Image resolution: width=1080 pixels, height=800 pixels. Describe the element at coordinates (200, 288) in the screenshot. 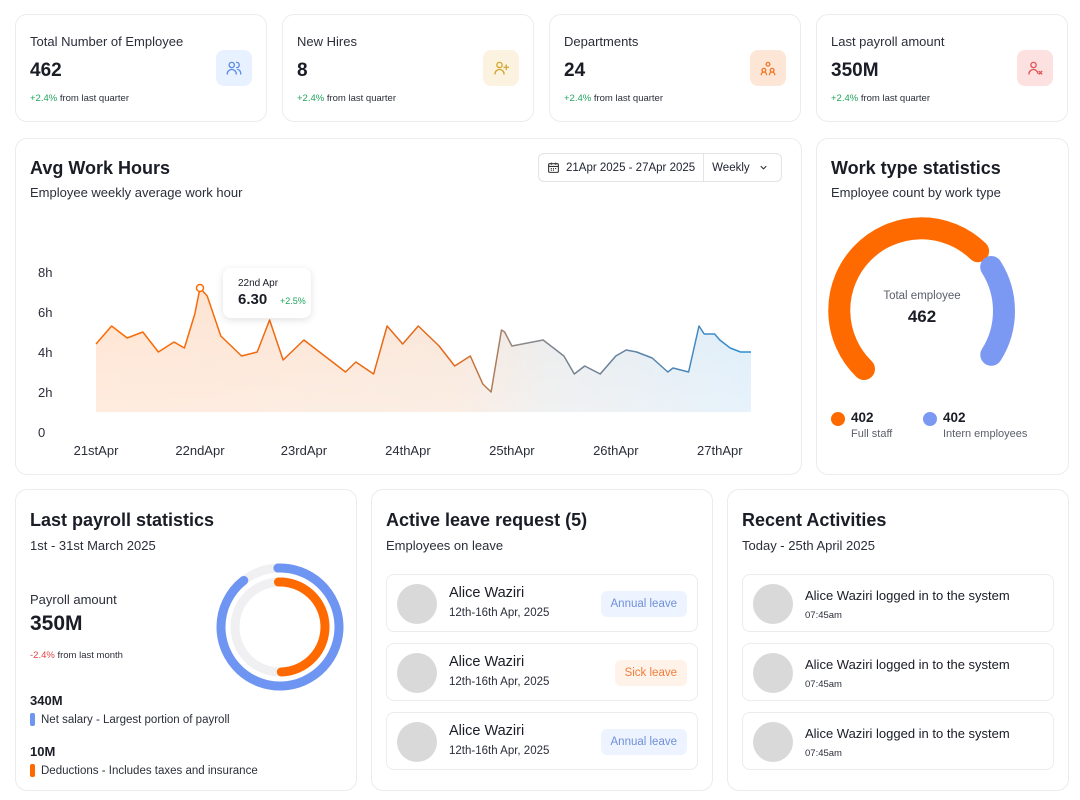

I see `highlight-point` at that location.